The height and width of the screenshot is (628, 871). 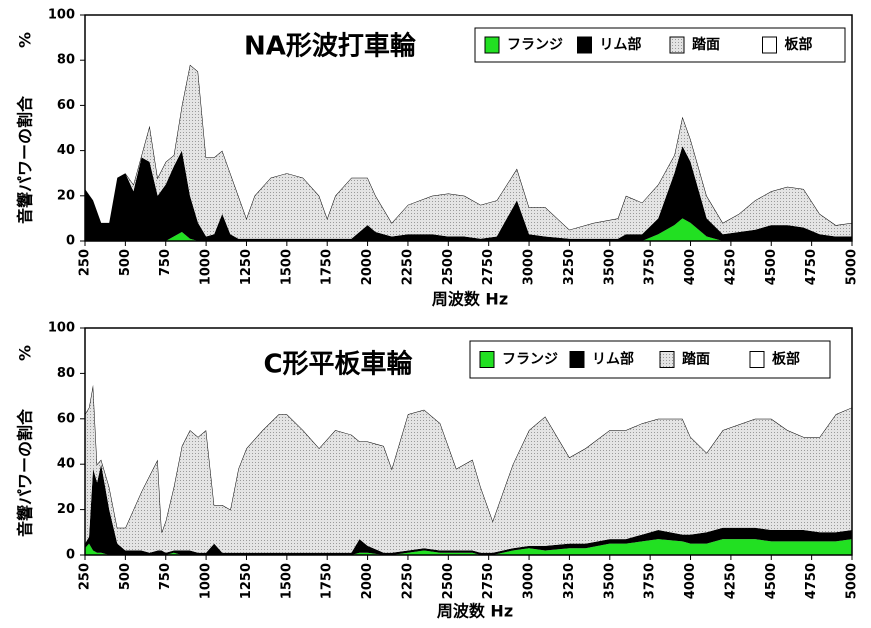 What do you see at coordinates (330, 46) in the screenshot?
I see `chart-title: NA形波打車輪` at bounding box center [330, 46].